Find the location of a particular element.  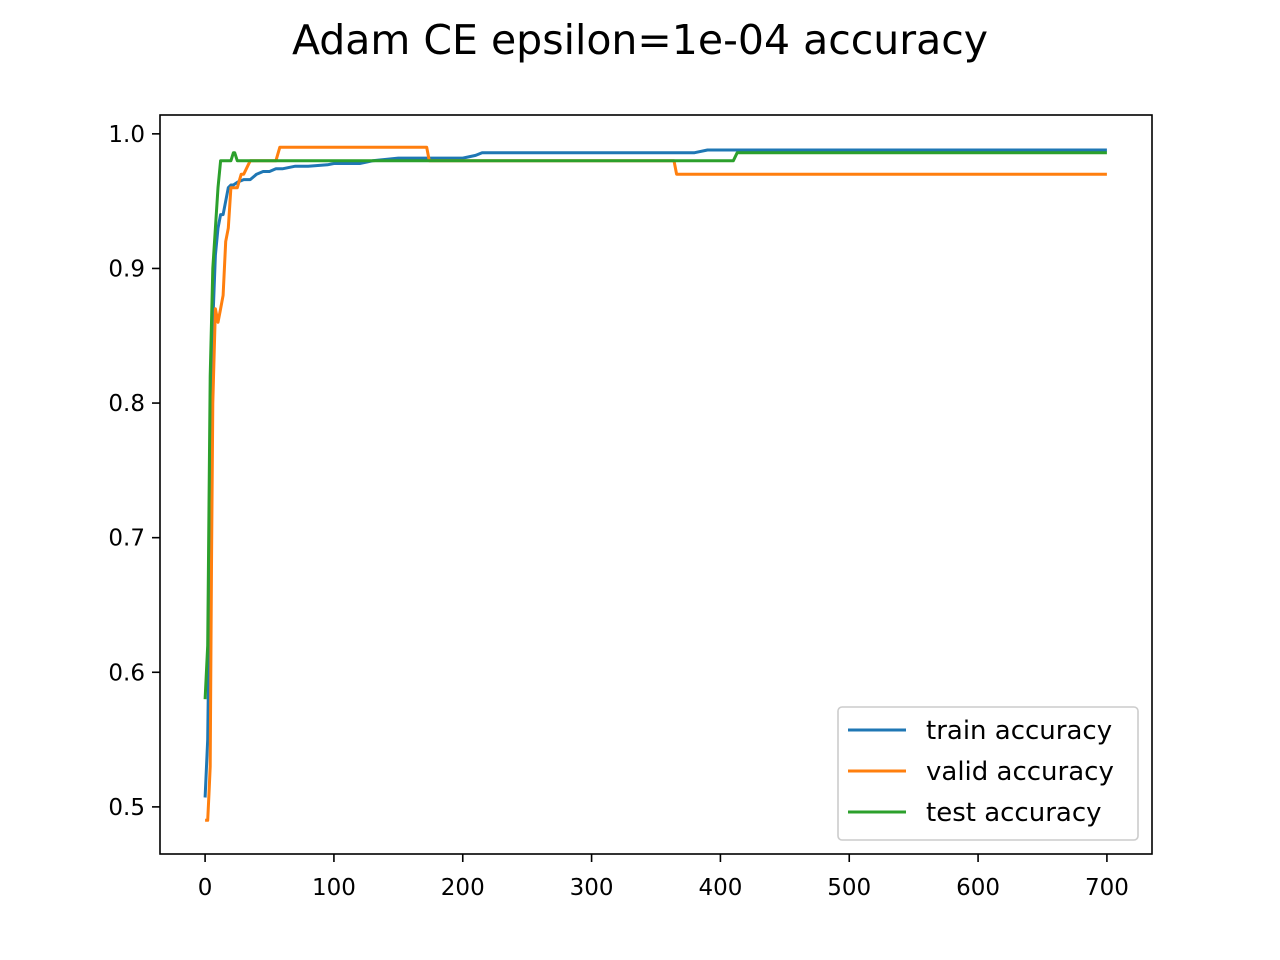

chart-title: Adam CE epsilon=1e-04 accuracy is located at coordinates (640, 40).